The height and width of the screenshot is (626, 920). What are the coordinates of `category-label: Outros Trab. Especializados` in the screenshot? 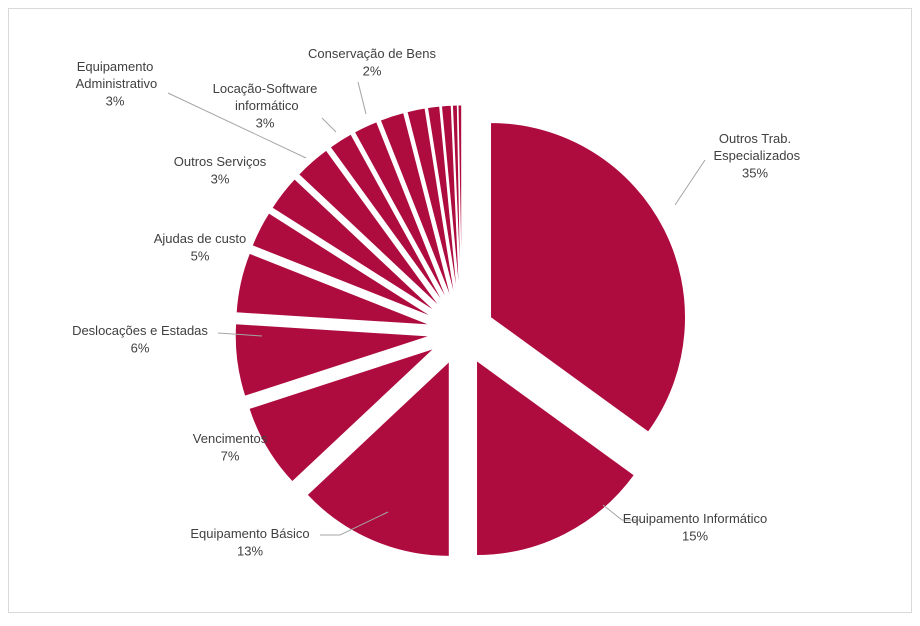 It's located at (755, 147).